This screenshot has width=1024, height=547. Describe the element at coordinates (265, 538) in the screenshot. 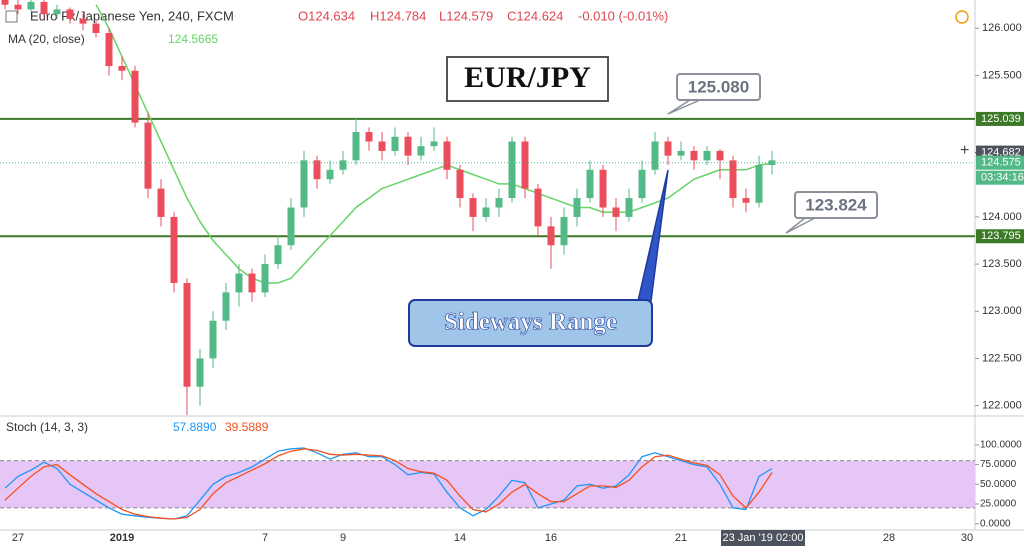

I see `x-tick-label: 7` at that location.